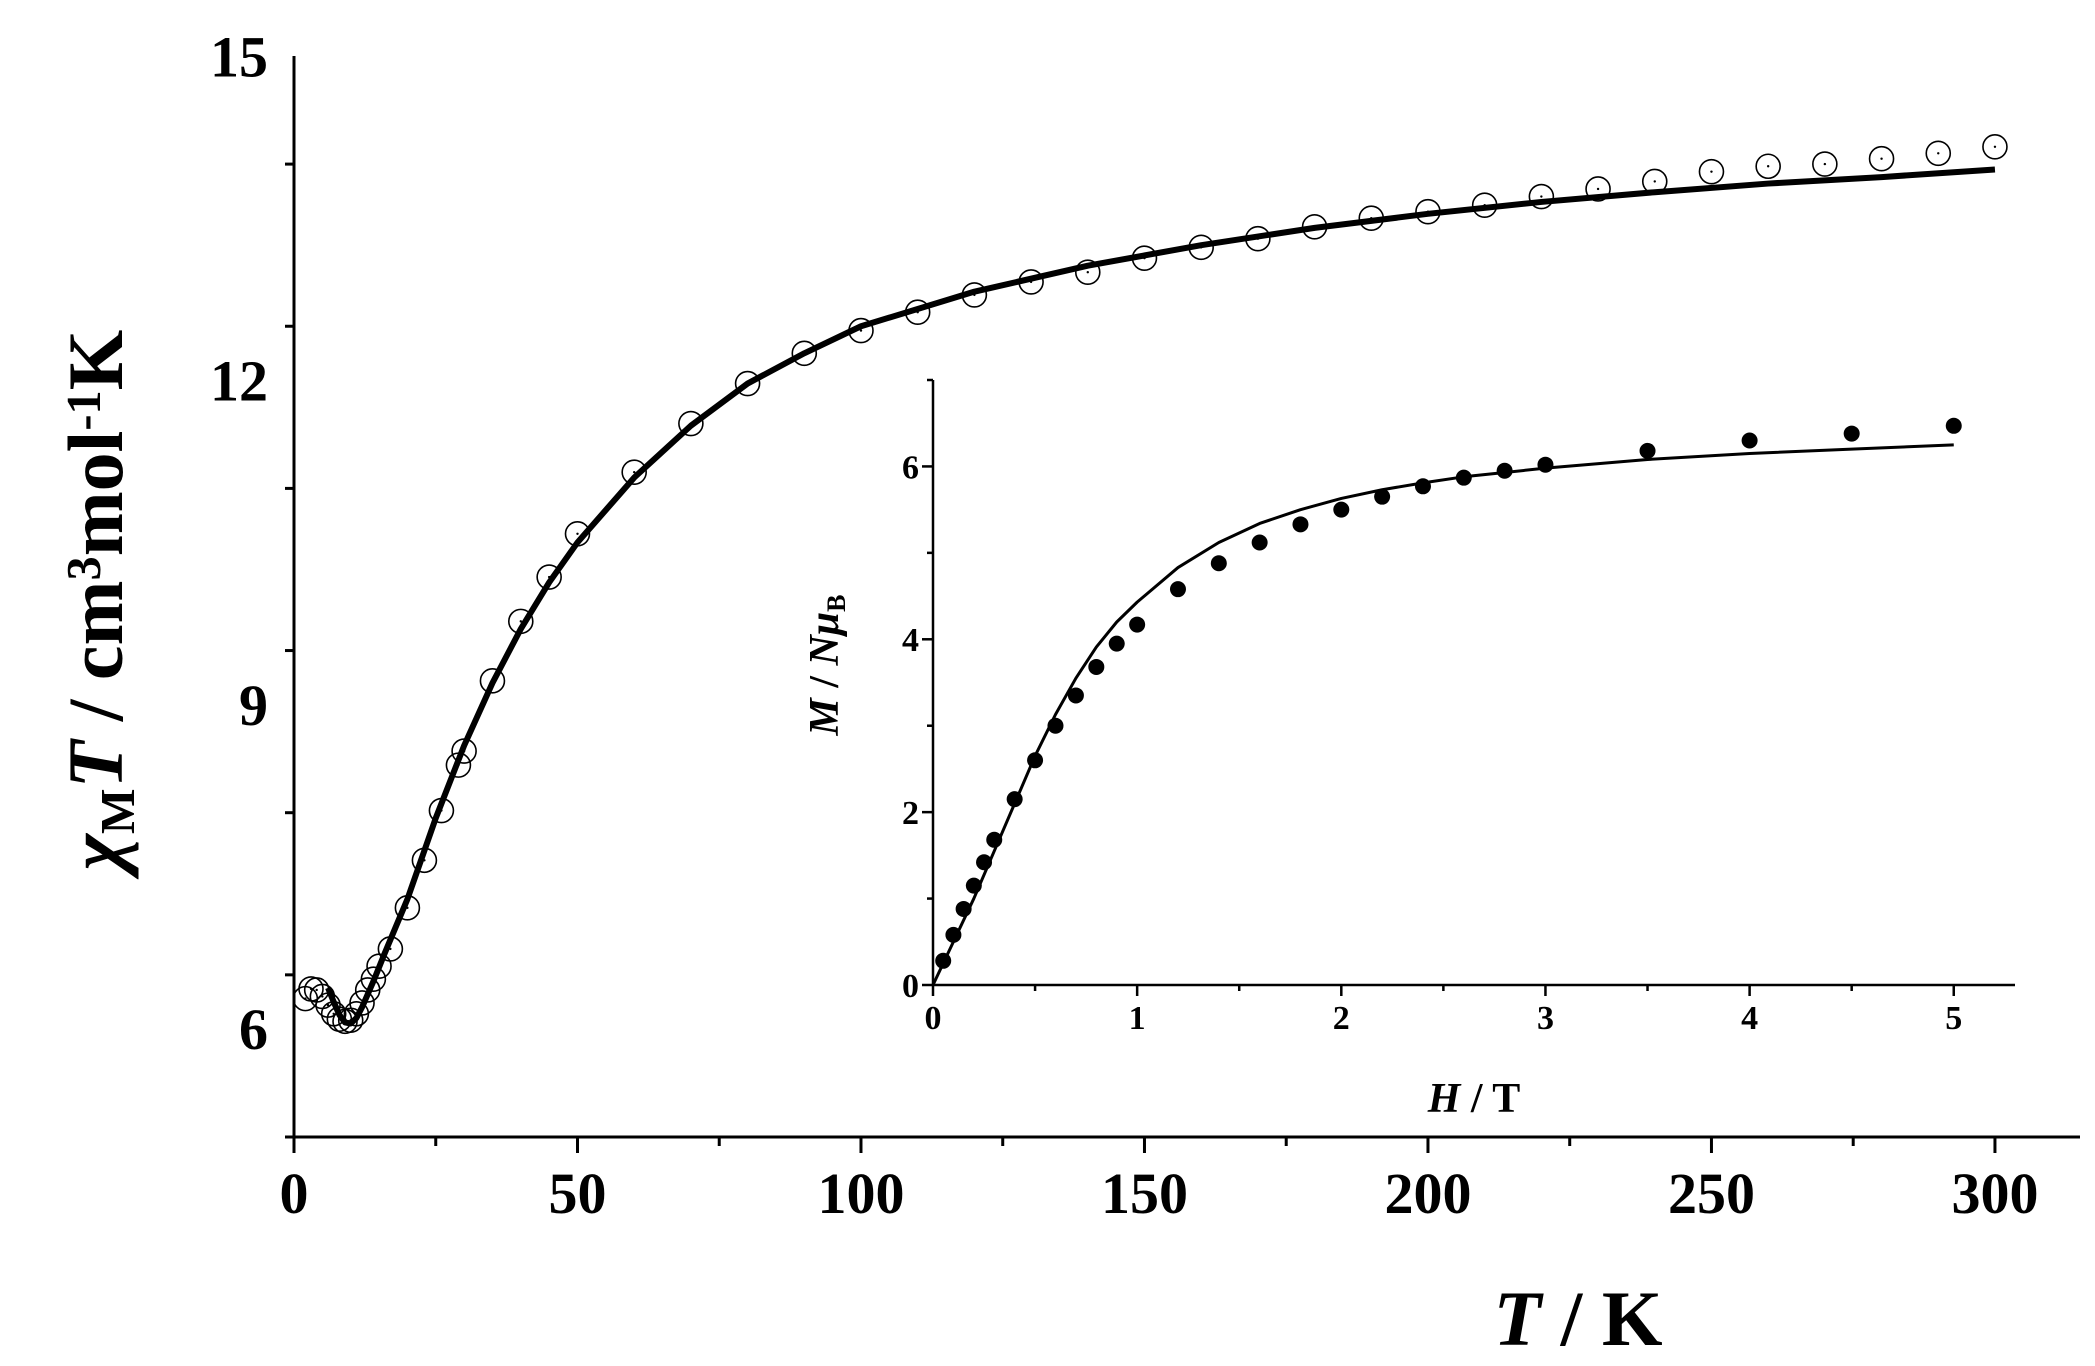  What do you see at coordinates (577, 1193) in the screenshot?
I see `x-tick-label: 50` at bounding box center [577, 1193].